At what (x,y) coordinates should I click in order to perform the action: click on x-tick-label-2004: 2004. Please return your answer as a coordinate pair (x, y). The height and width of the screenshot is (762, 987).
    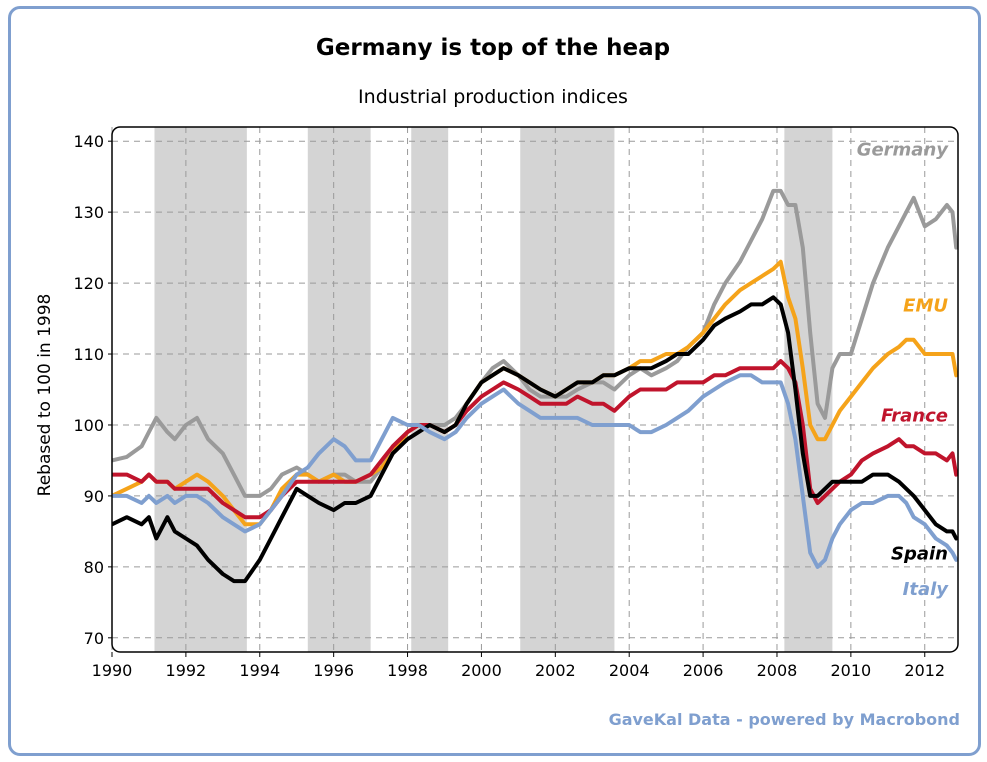
    Looking at the image, I should click on (629, 670).